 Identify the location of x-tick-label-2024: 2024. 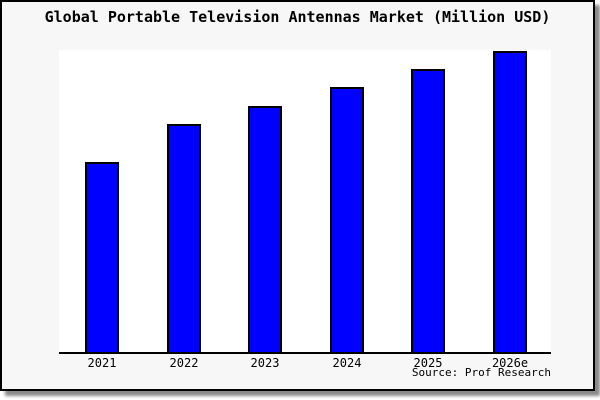
(347, 363).